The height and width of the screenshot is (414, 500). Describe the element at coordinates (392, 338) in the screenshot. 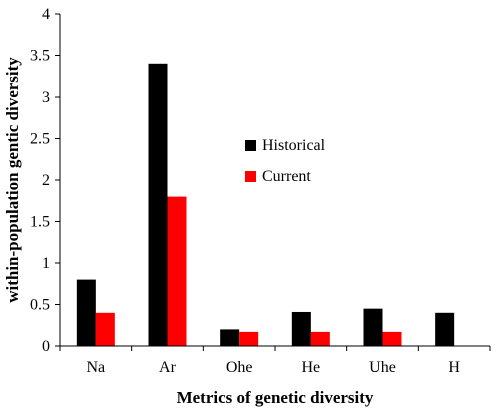

I see `bar-current-uhe` at that location.